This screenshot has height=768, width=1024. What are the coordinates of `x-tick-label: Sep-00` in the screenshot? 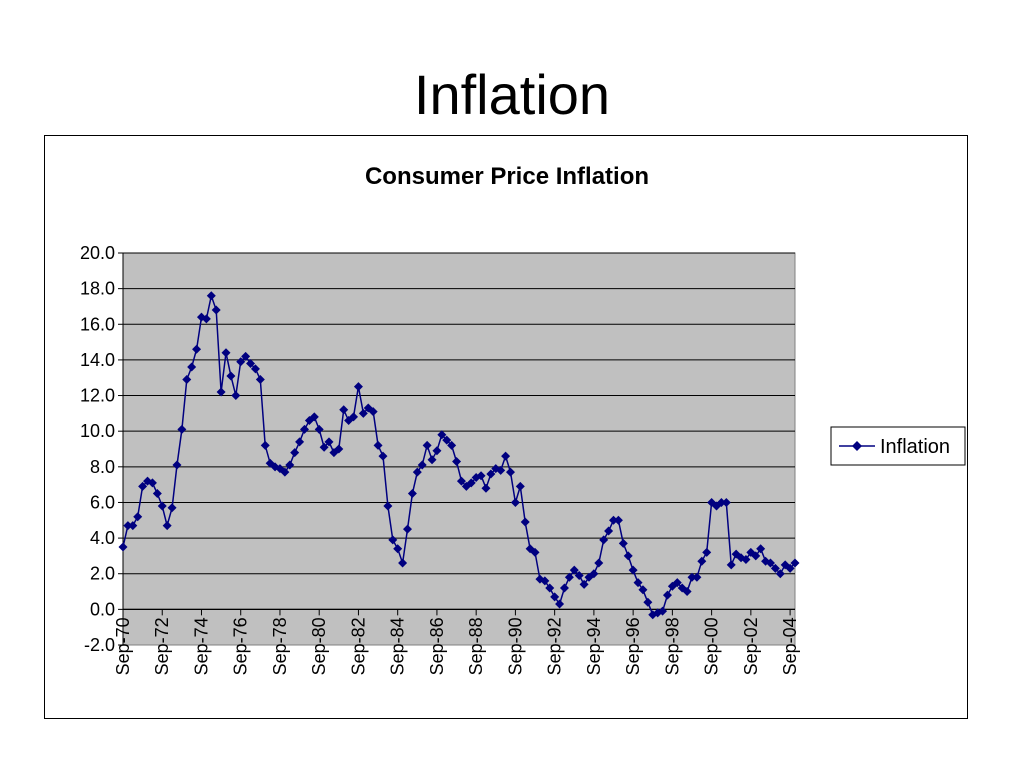 It's located at (712, 646).